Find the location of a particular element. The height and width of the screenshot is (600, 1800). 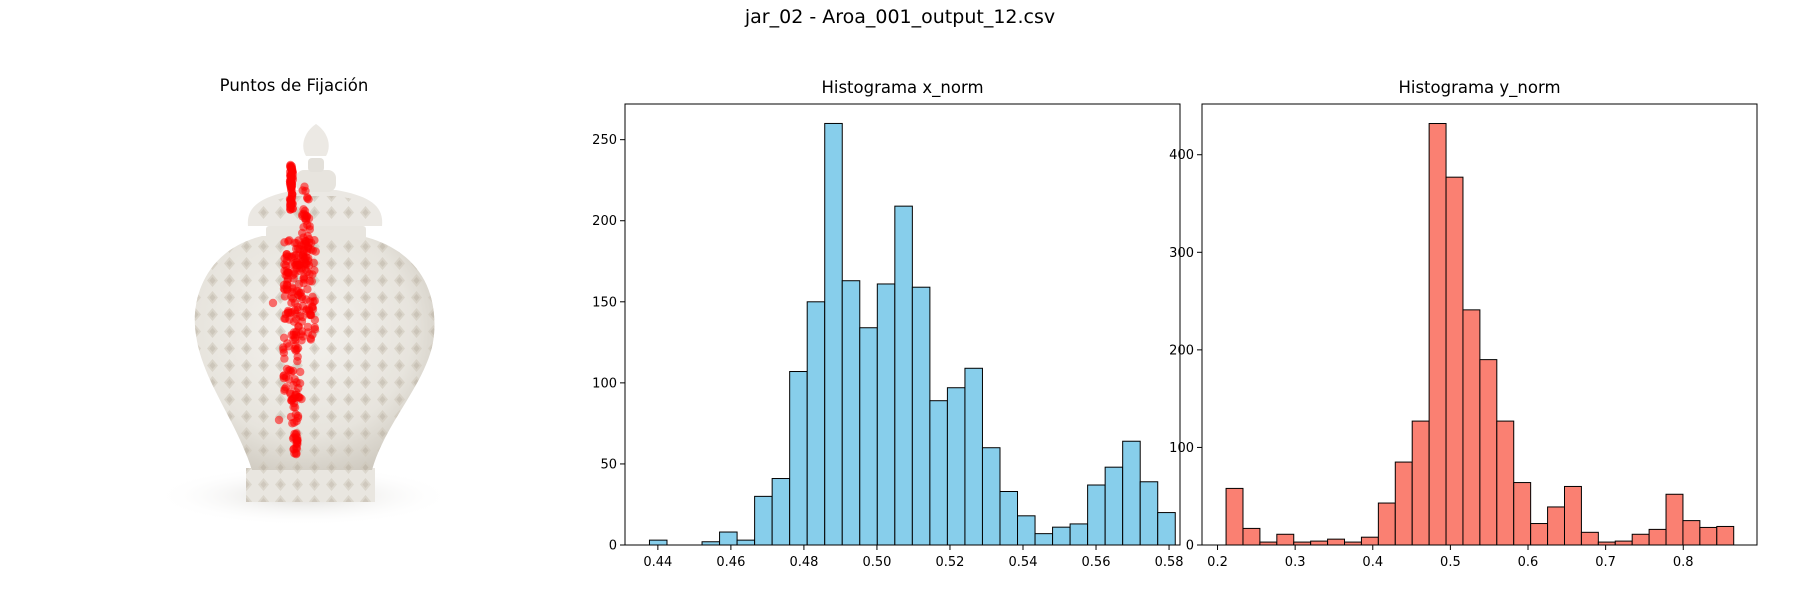

x-hist-xtick-label: 0.44 is located at coordinates (657, 562).